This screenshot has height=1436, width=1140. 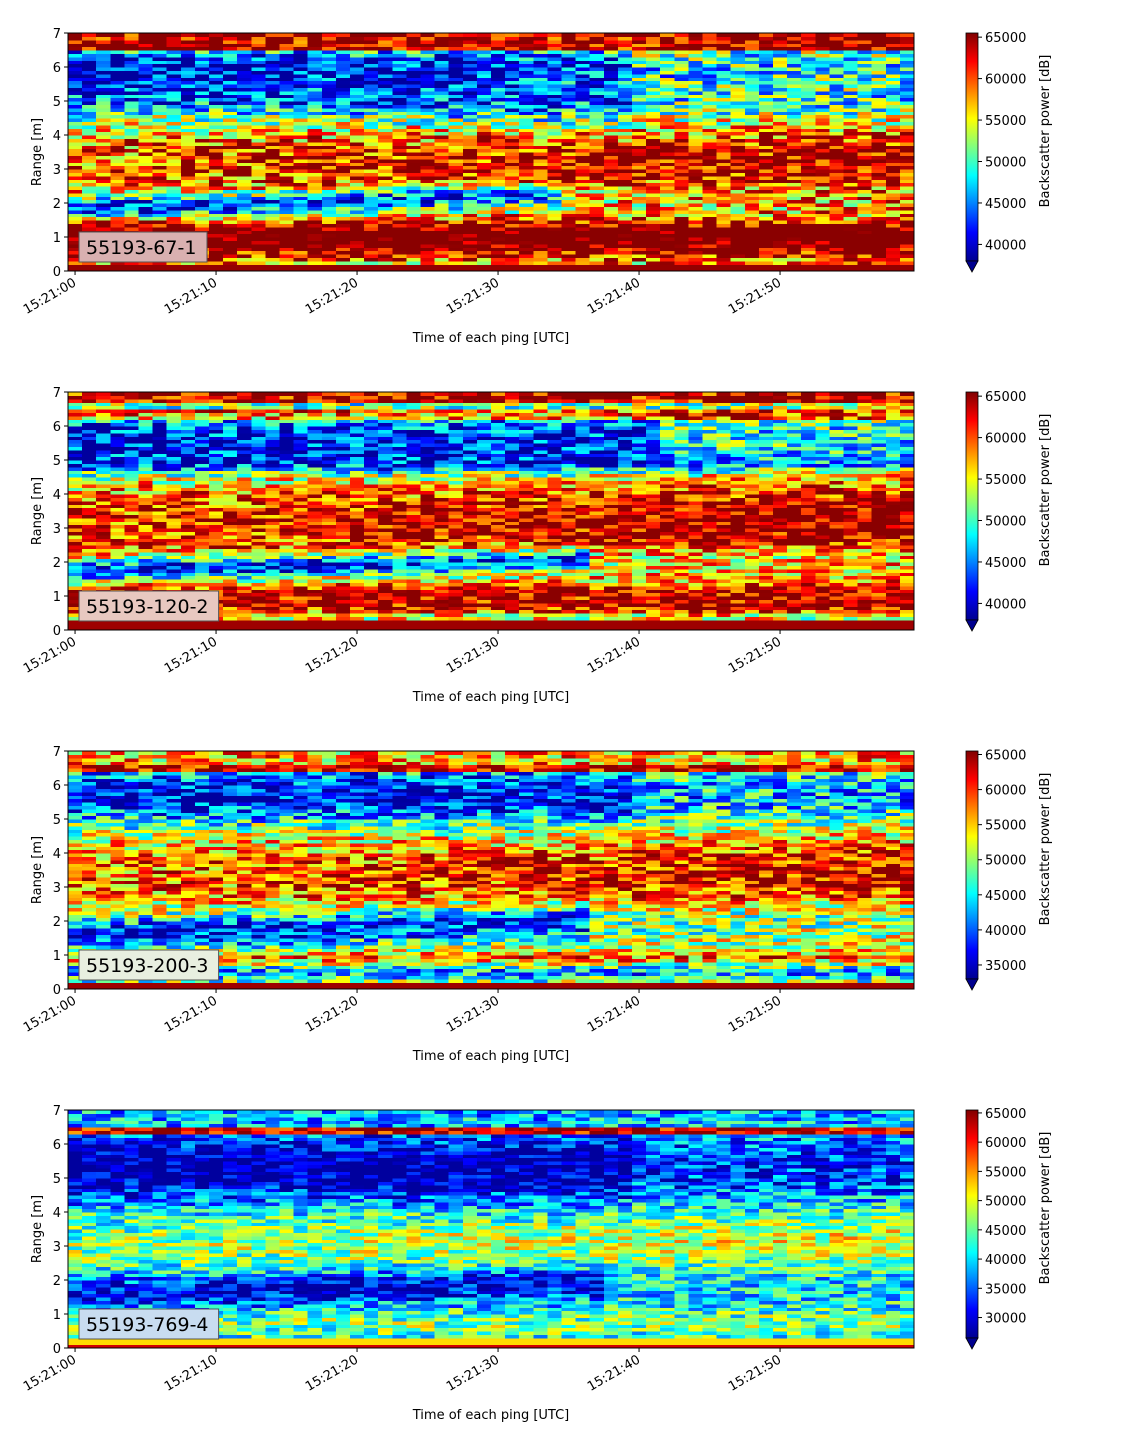 What do you see at coordinates (37, 152) in the screenshot?
I see `y-axis-label: Range [m]` at bounding box center [37, 152].